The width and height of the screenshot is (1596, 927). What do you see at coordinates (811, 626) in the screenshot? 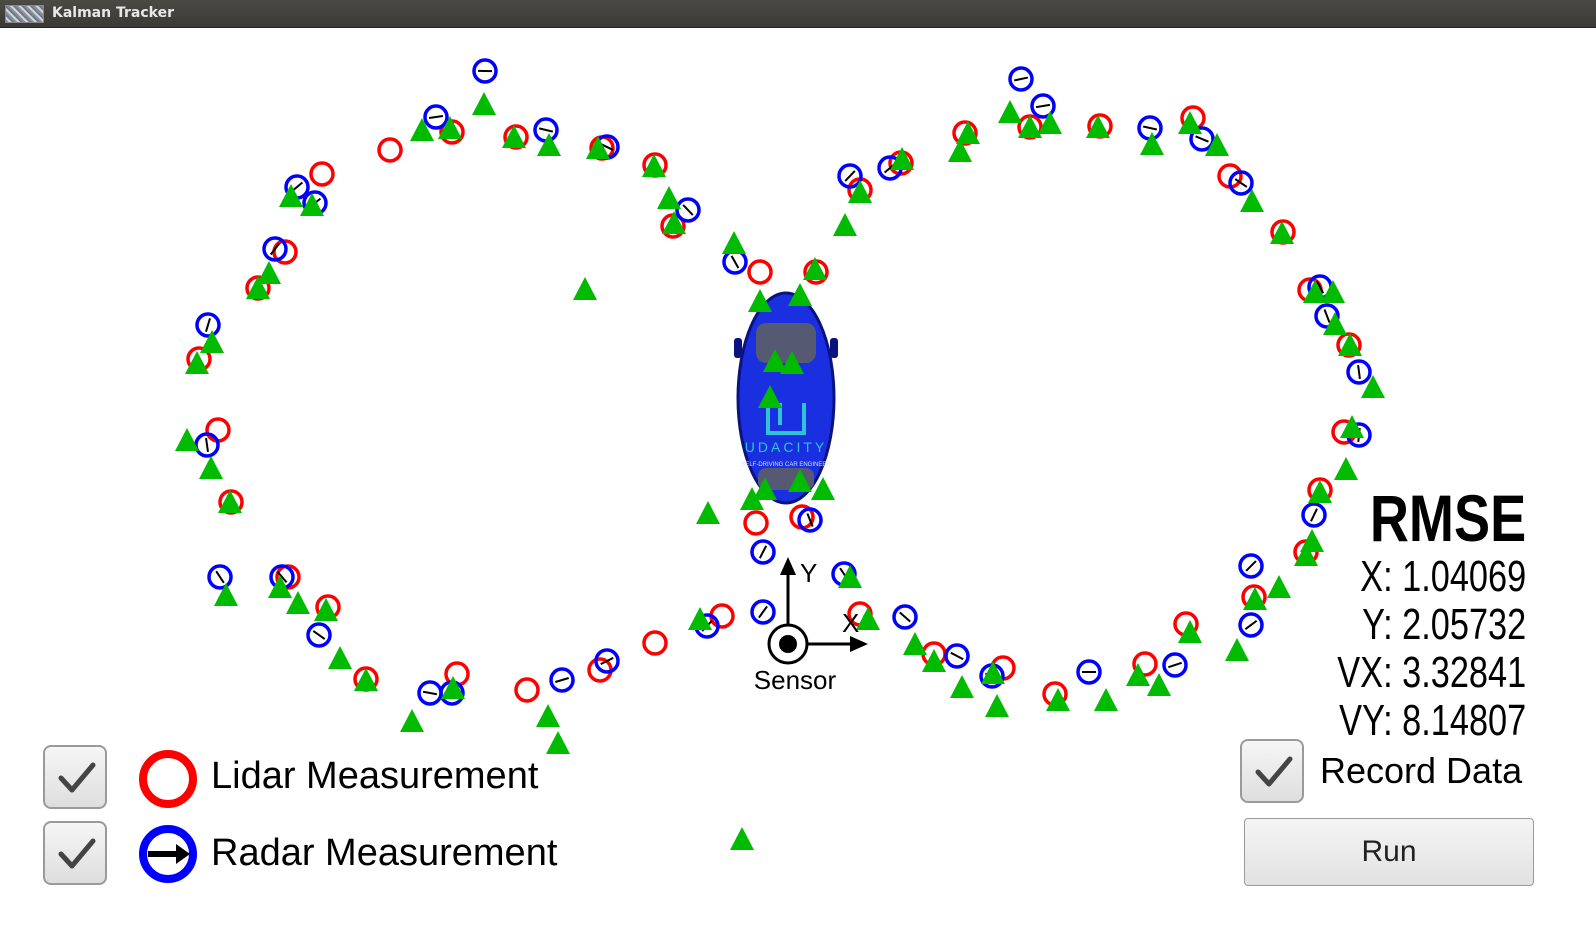
I see `sensor-axes: Y X Sensor` at bounding box center [811, 626].